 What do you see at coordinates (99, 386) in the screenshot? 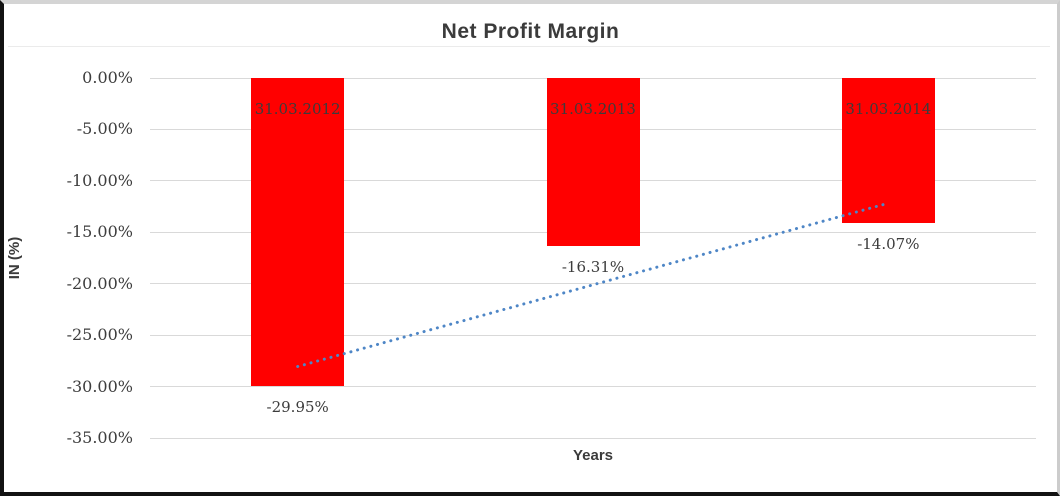
I see `y-tick-label: -30.00%` at bounding box center [99, 386].